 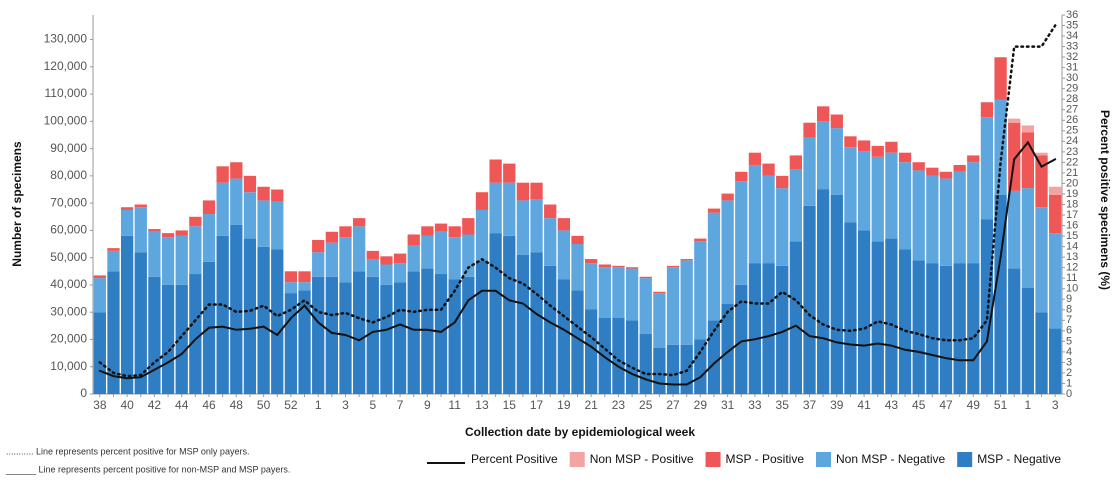 I want to click on y2-tick-label: 7, so click(x=1069, y=320).